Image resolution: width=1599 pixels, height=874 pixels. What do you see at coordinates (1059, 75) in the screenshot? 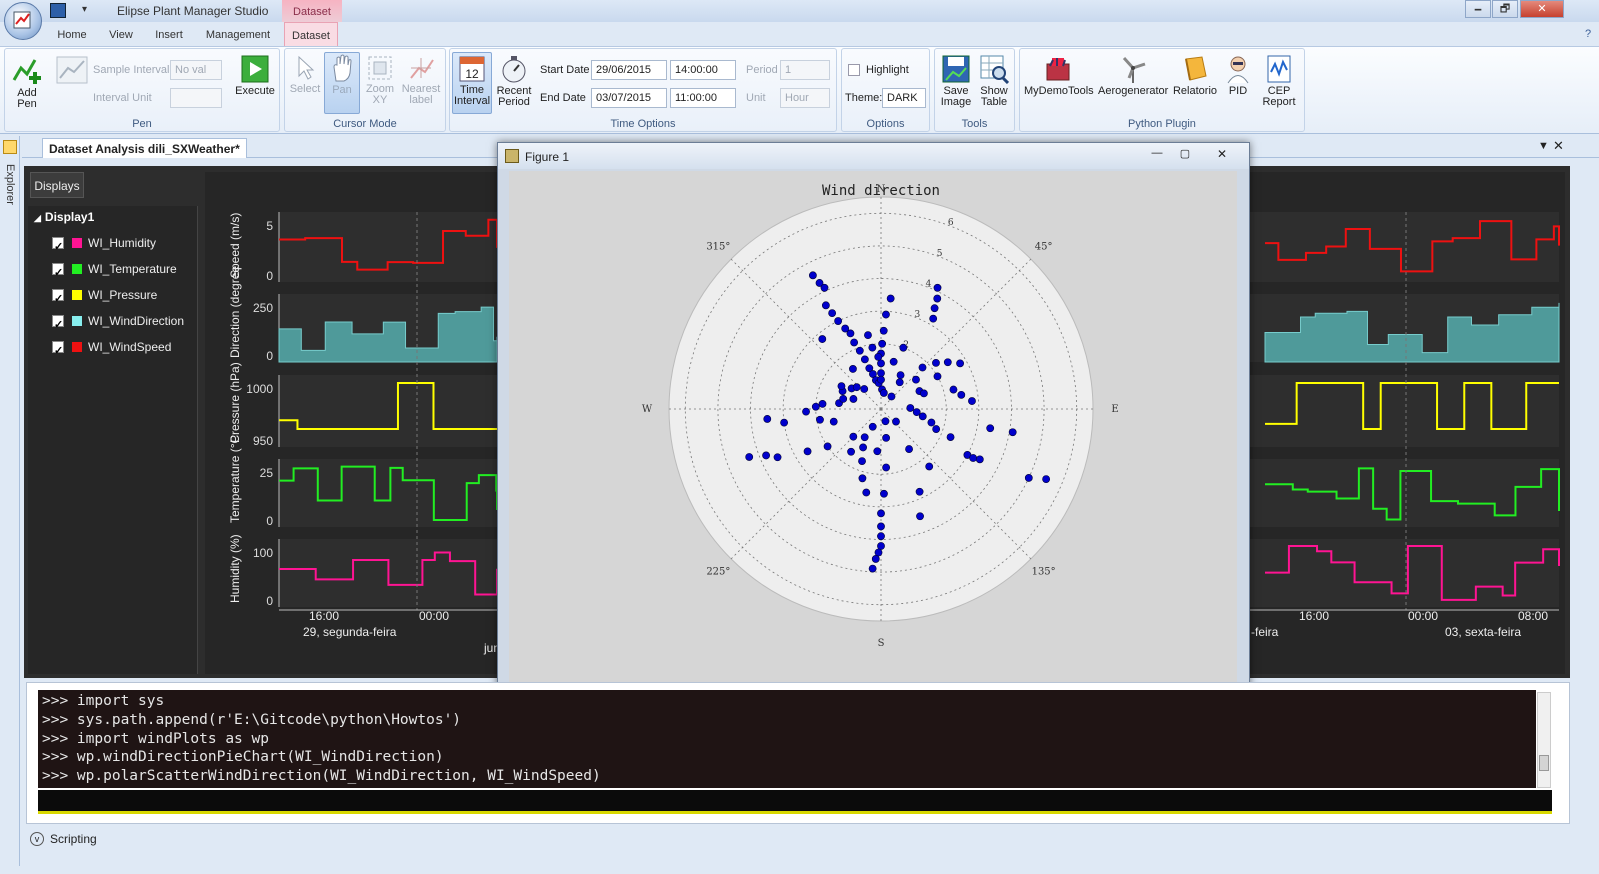
I see `mydemotools-button: MyDemoTools` at bounding box center [1059, 75].